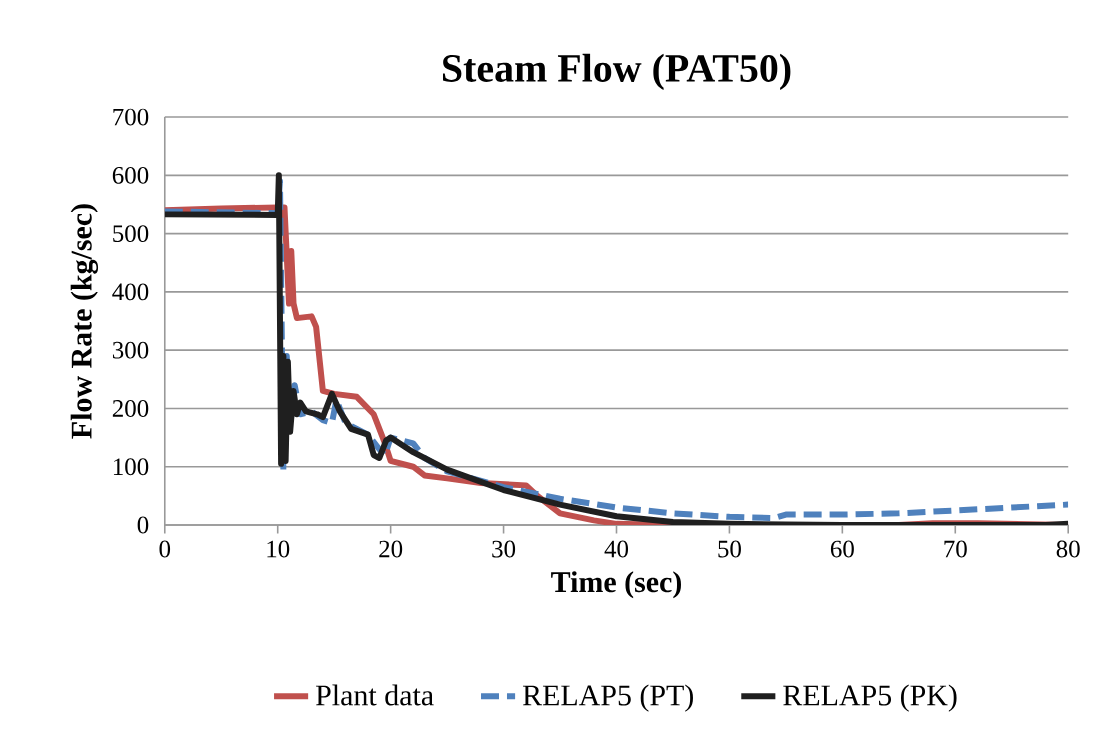 The width and height of the screenshot is (1108, 740). Describe the element at coordinates (130, 350) in the screenshot. I see `y-tick-label: 300` at that location.